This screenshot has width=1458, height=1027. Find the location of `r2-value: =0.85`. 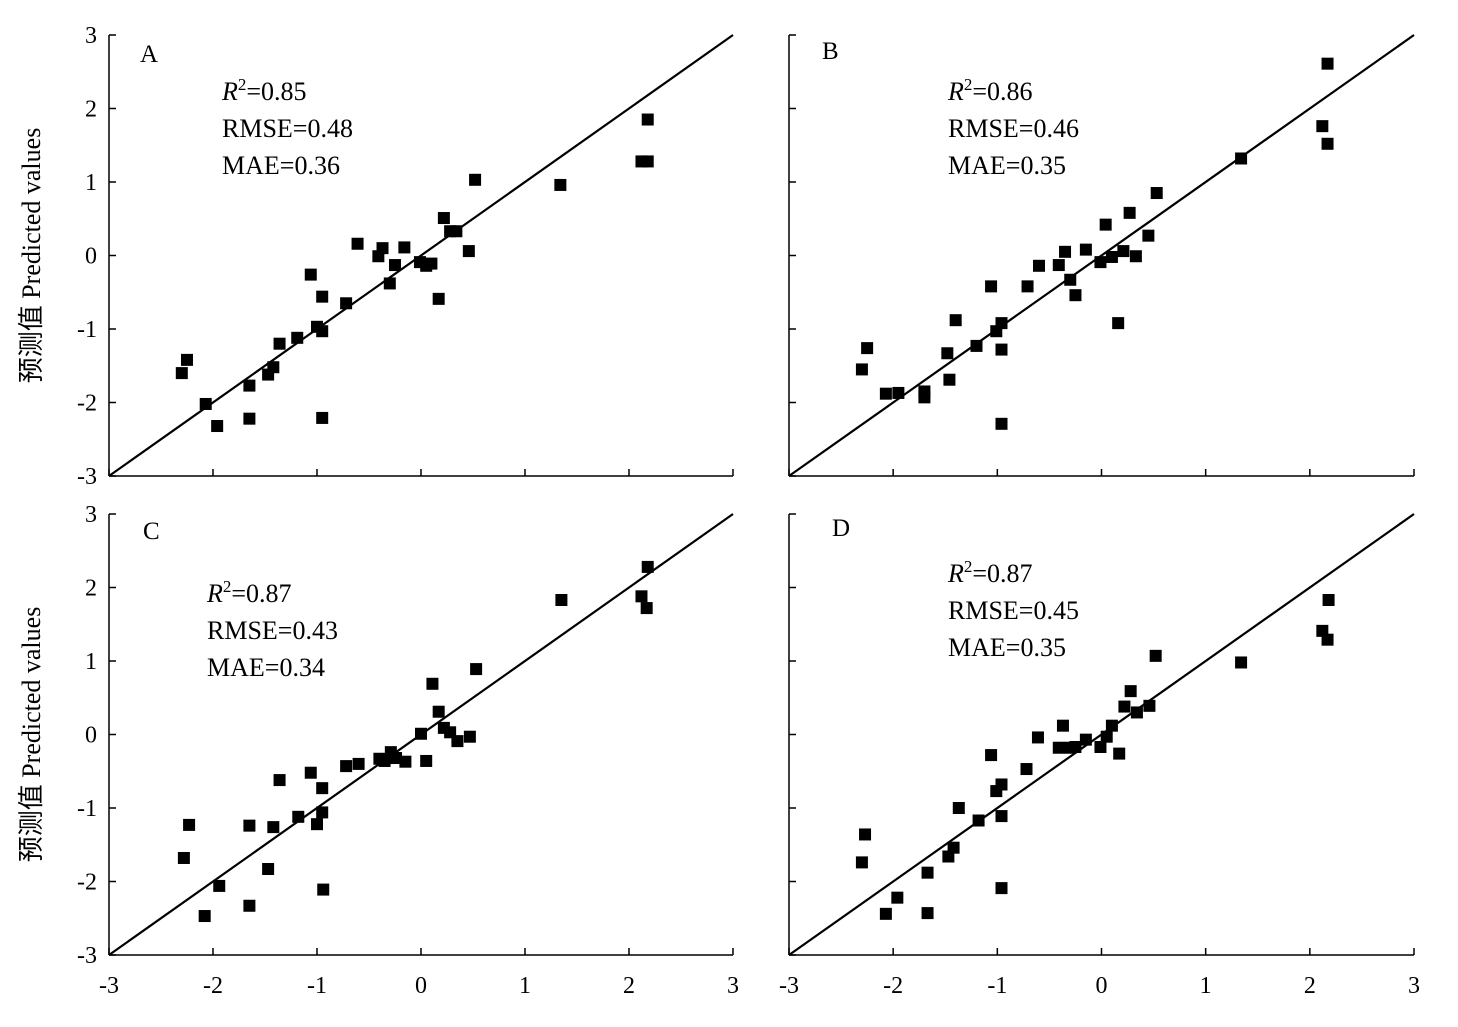

r2-value: =0.85 is located at coordinates (276, 91).